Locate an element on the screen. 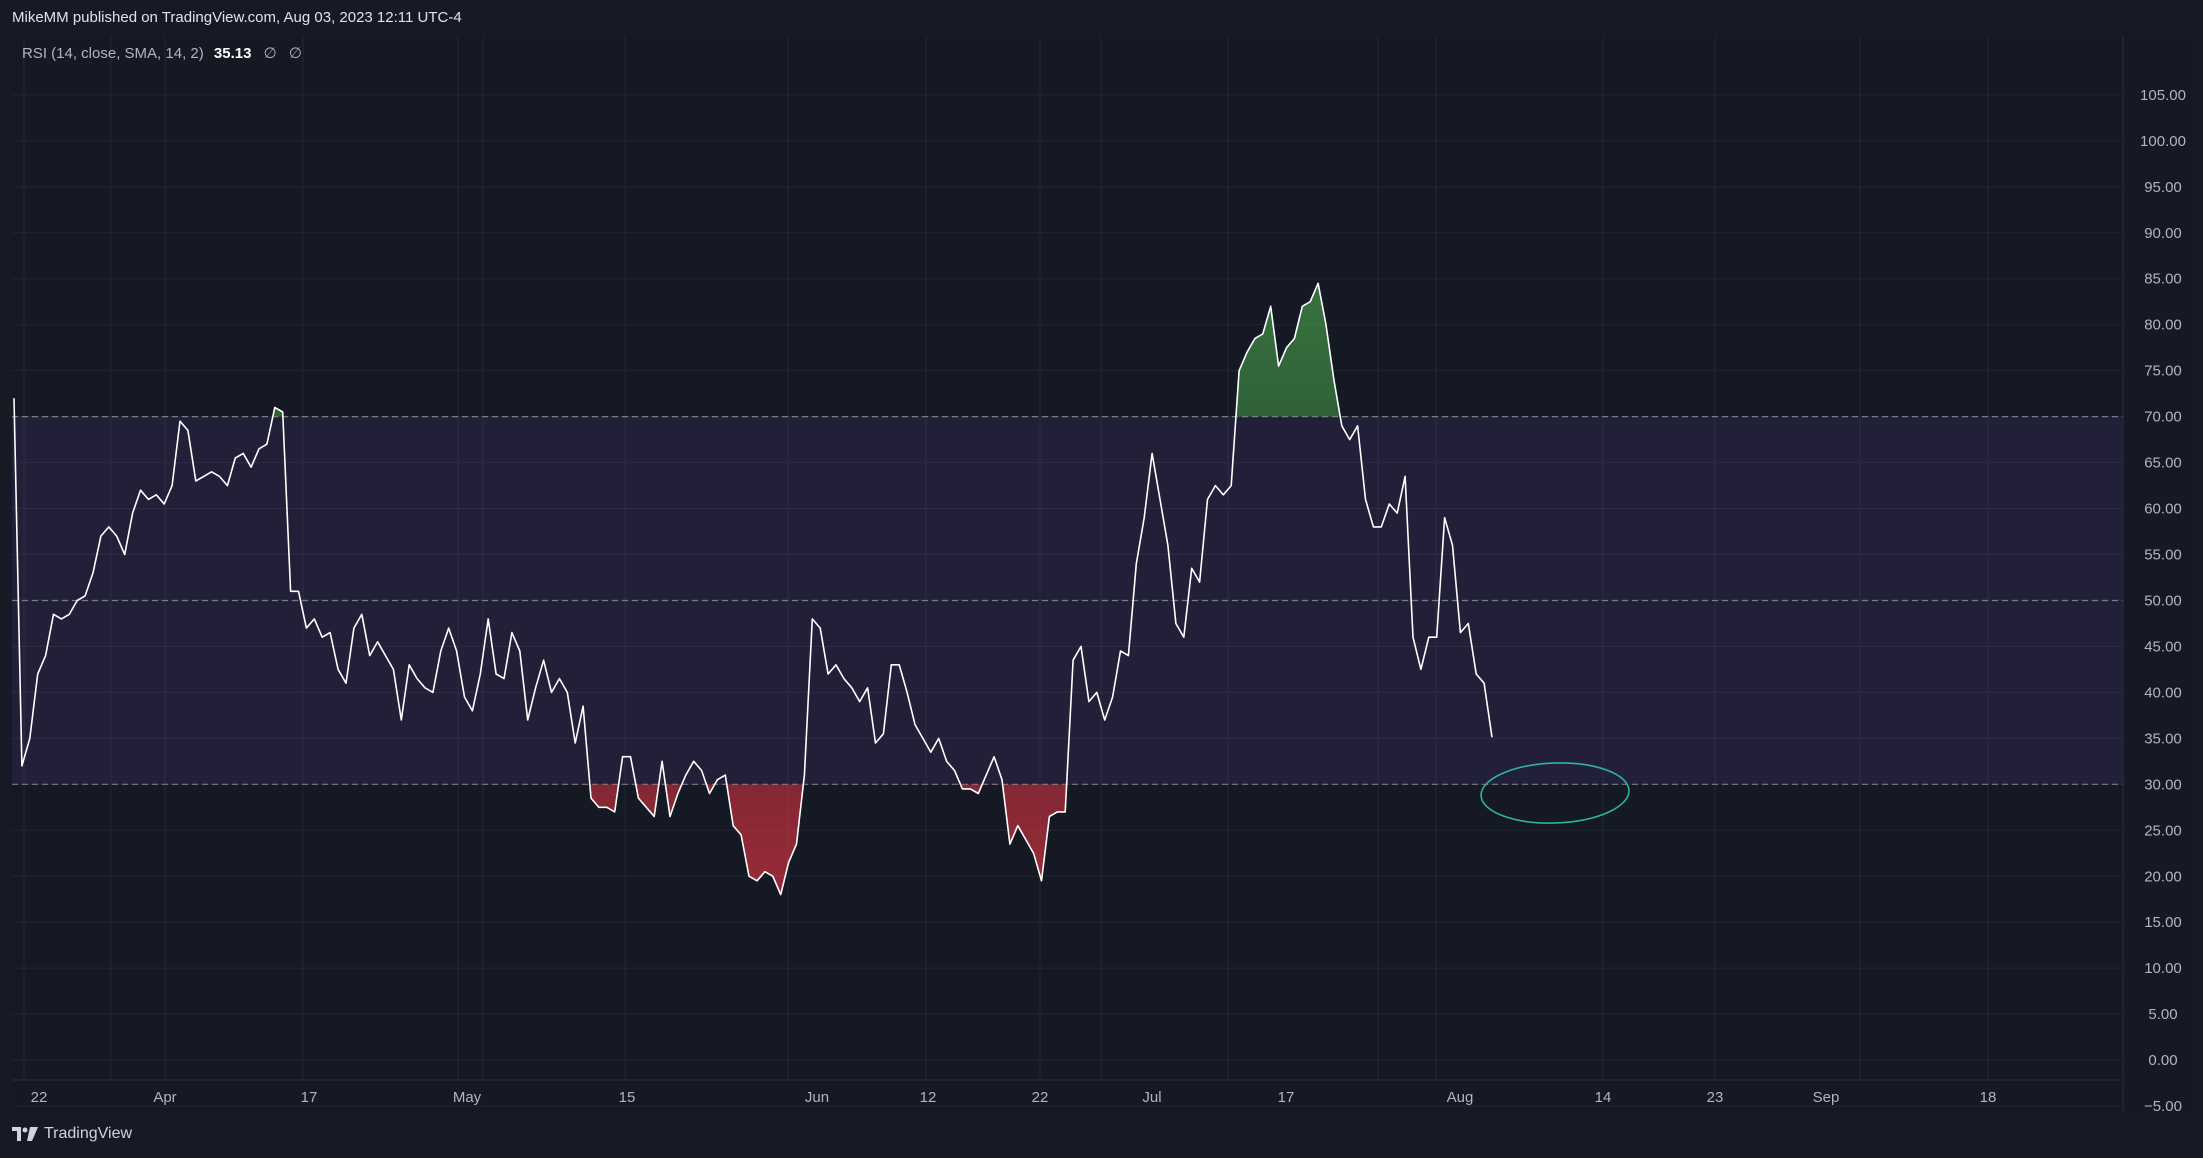  y-tick-label: 105.00 is located at coordinates (2163, 95).